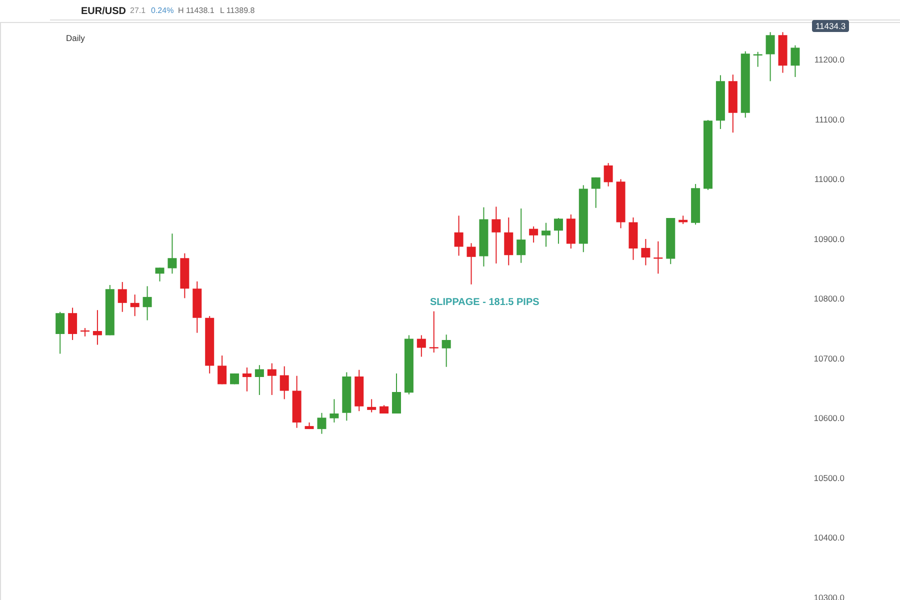 The width and height of the screenshot is (900, 600). I want to click on text: Daily, so click(76, 38).